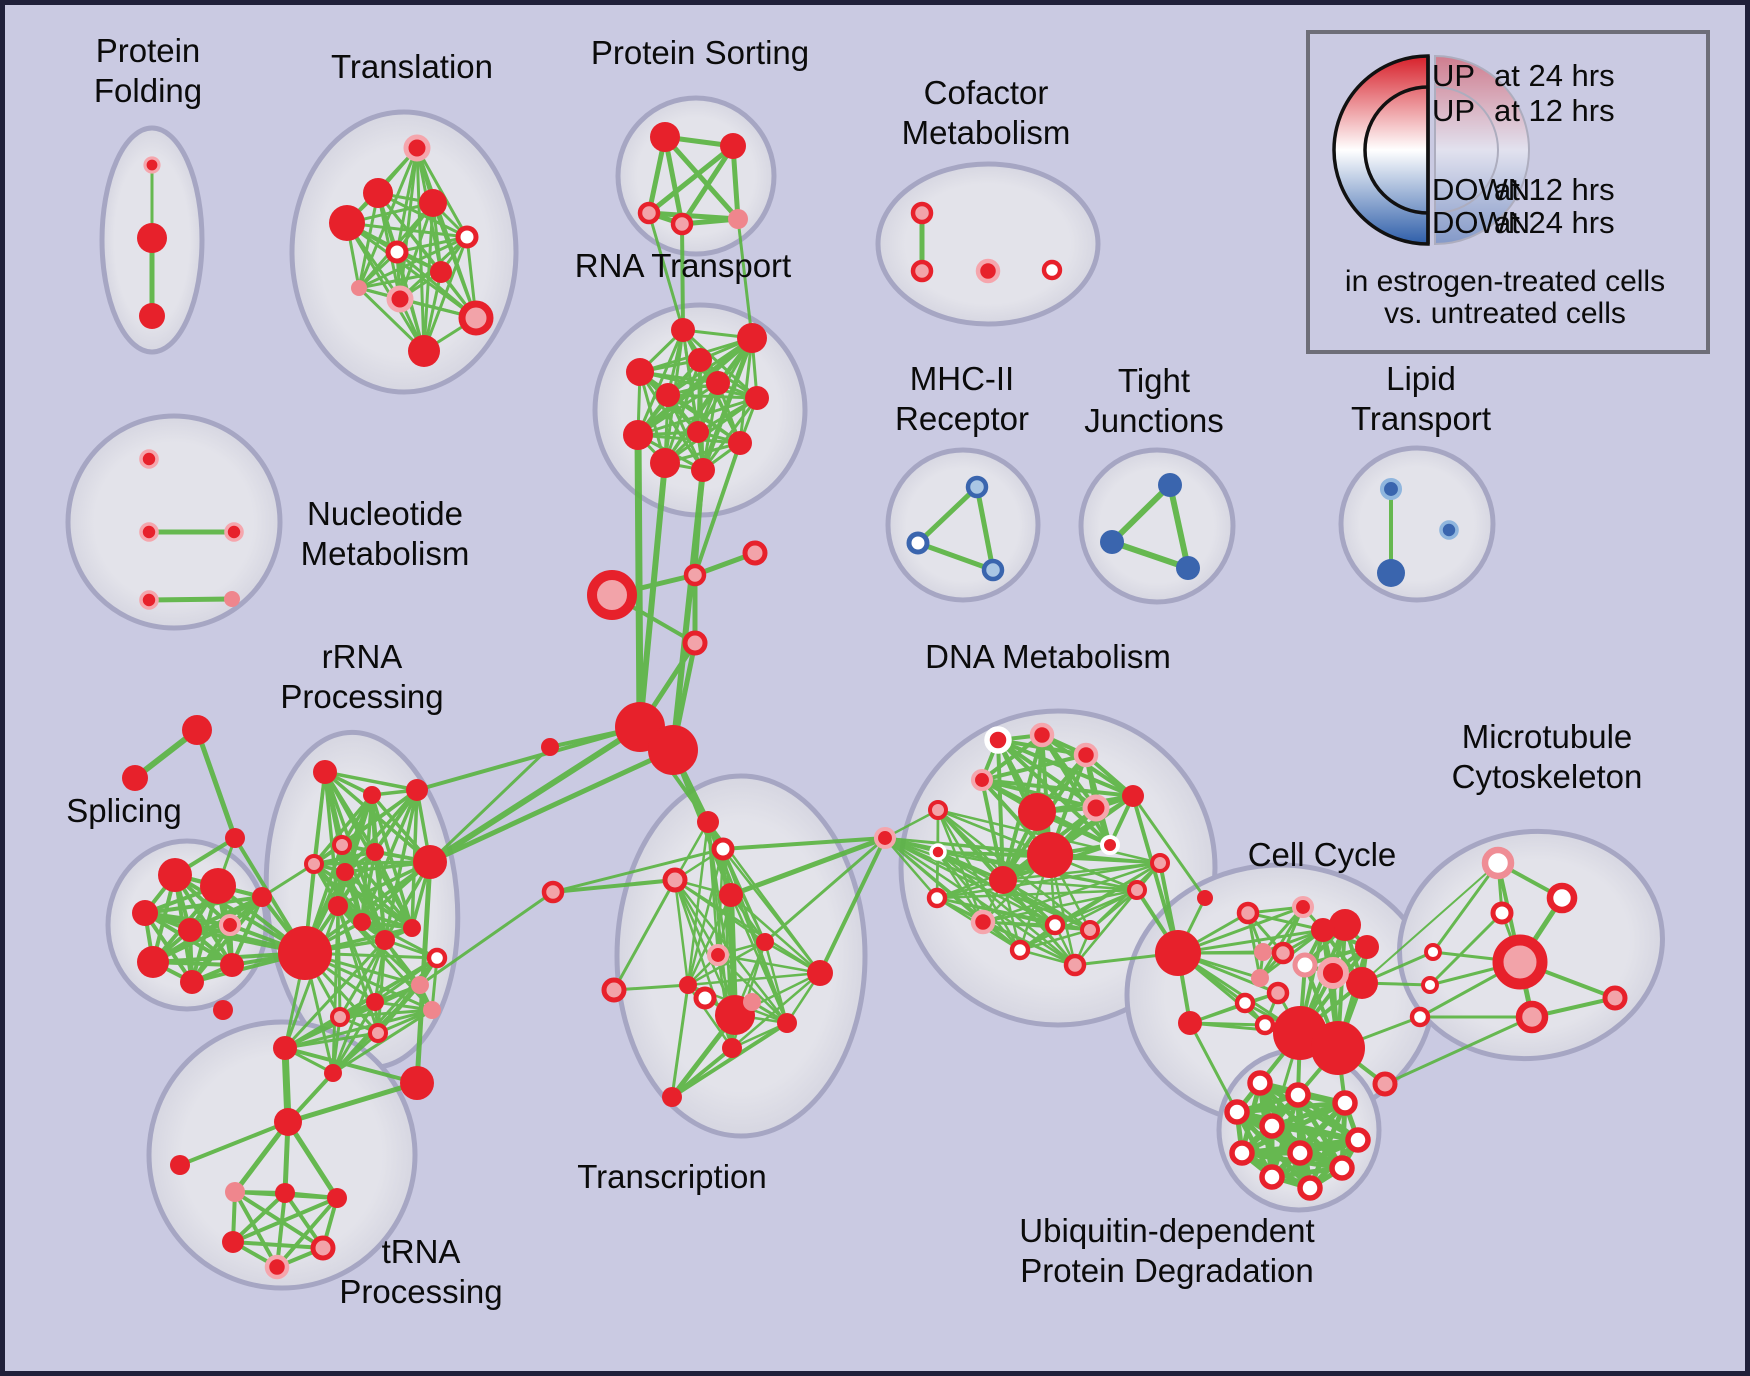 The image size is (1750, 1376). What do you see at coordinates (1466, 150) in the screenshot?
I see `legend-wheel-right-inner` at bounding box center [1466, 150].